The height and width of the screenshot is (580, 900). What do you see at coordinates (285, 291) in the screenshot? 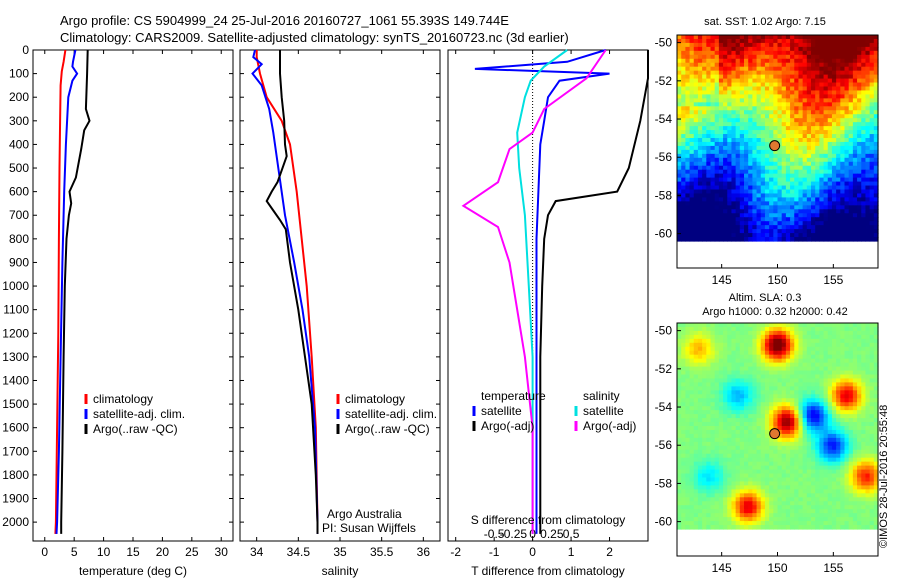
I see `salinity-lines` at bounding box center [285, 291].